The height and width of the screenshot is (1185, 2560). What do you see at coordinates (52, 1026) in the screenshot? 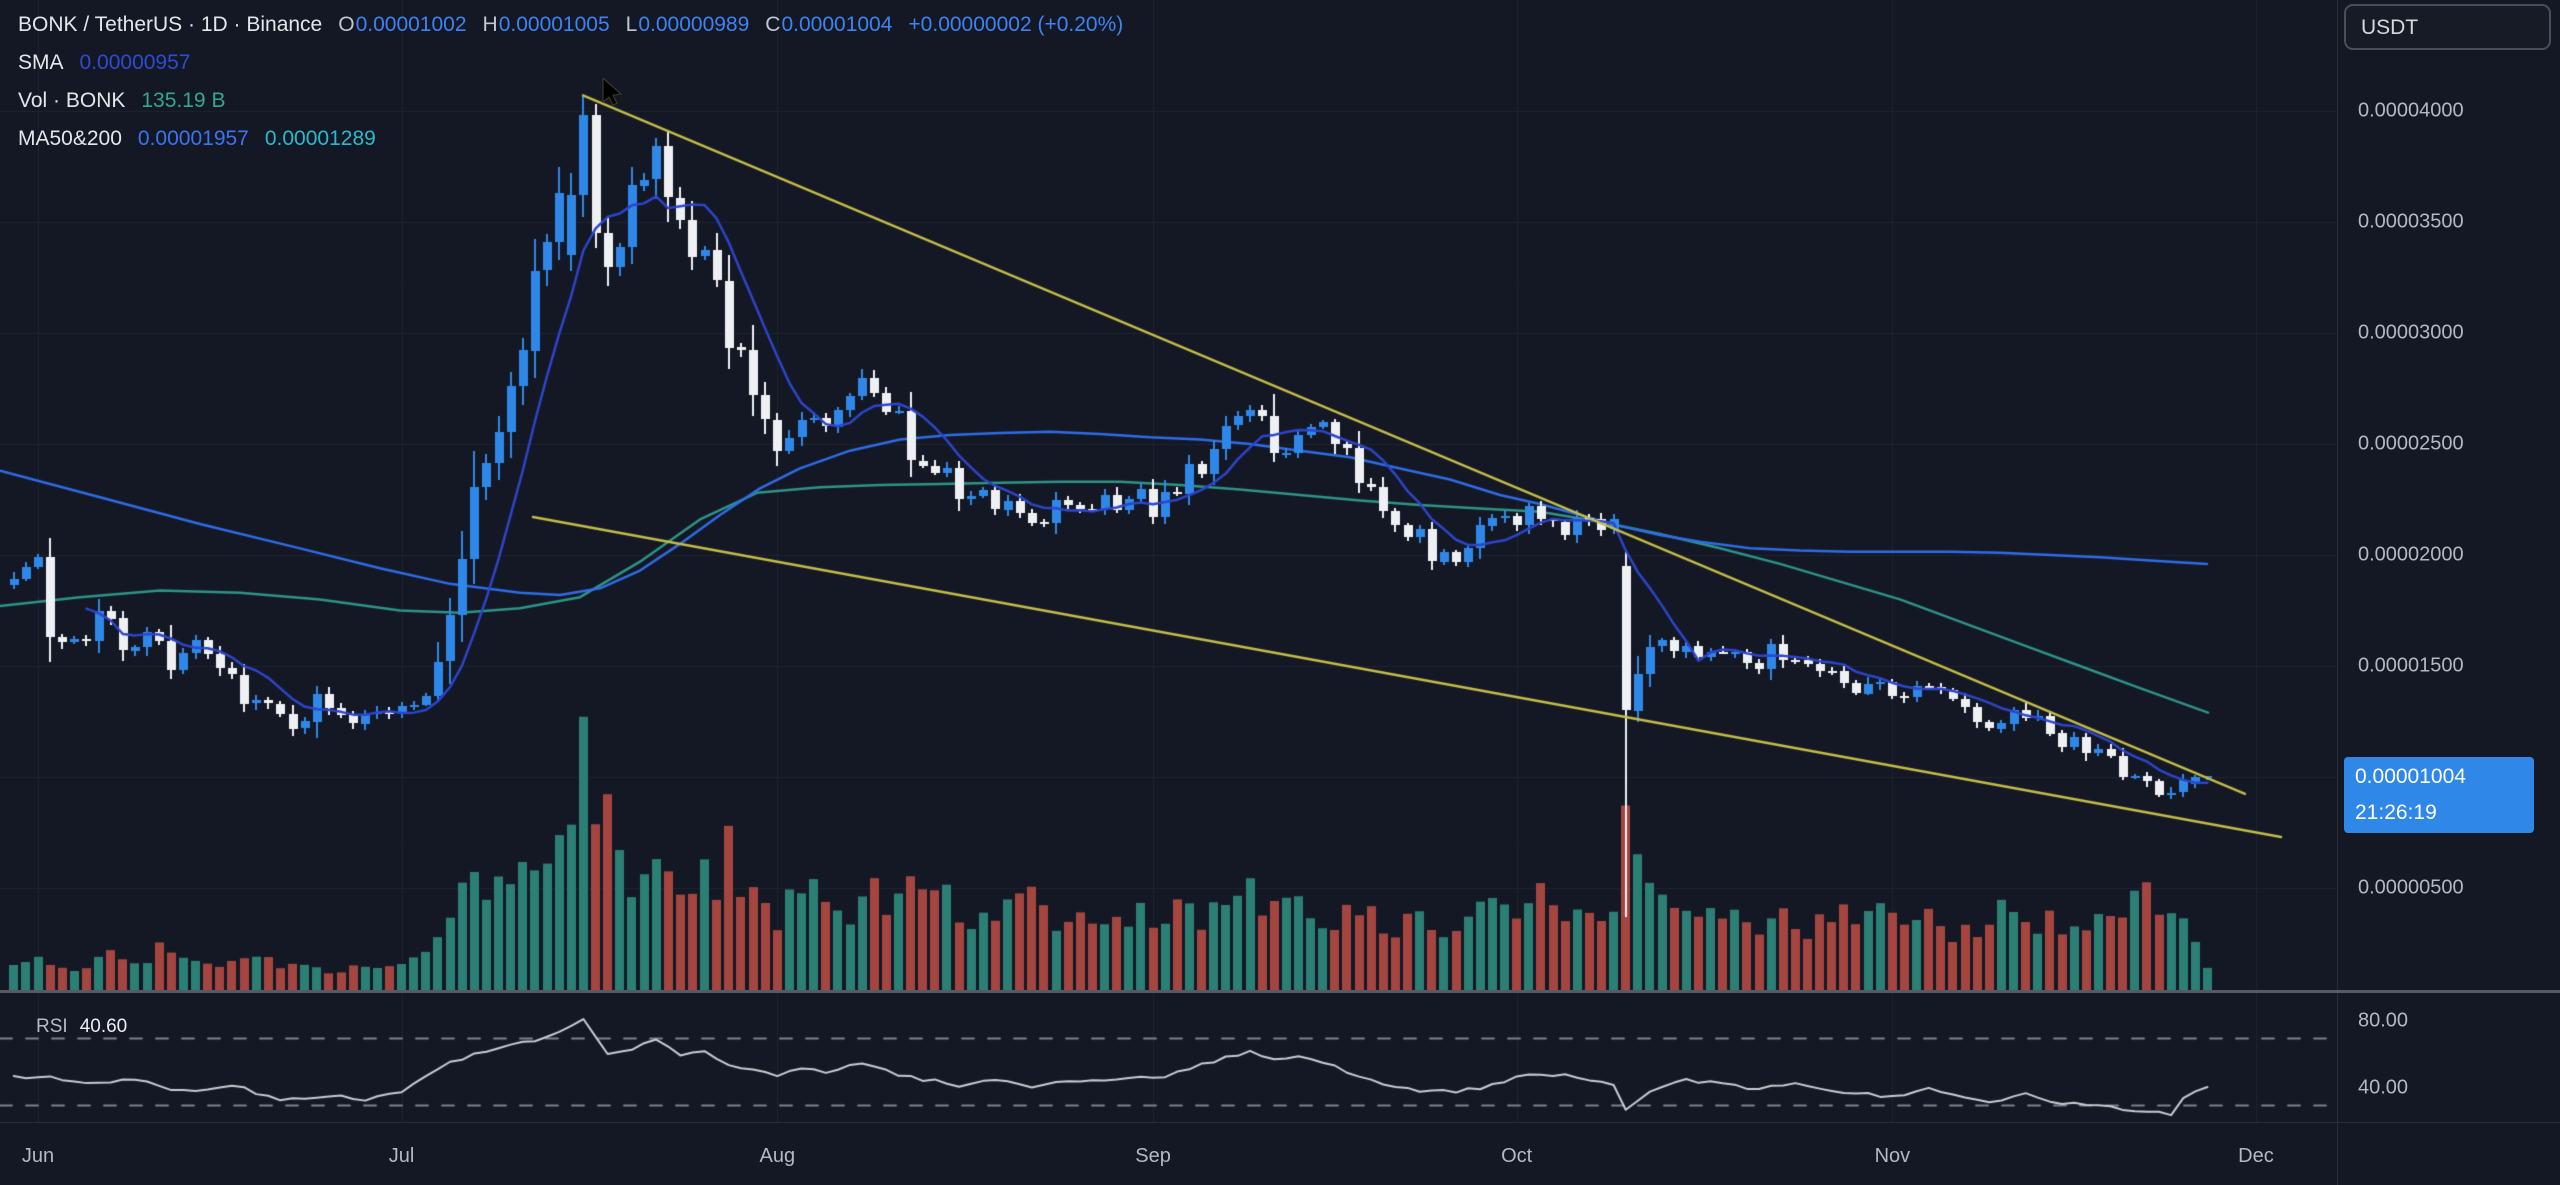
I see `rsi-label: RSI` at bounding box center [52, 1026].